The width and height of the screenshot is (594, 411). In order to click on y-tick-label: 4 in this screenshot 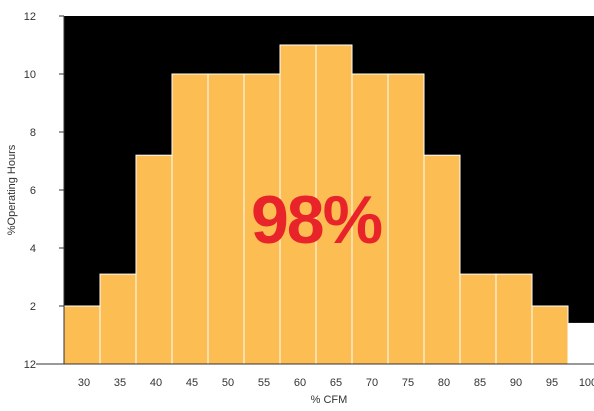, I will do `click(33, 249)`.